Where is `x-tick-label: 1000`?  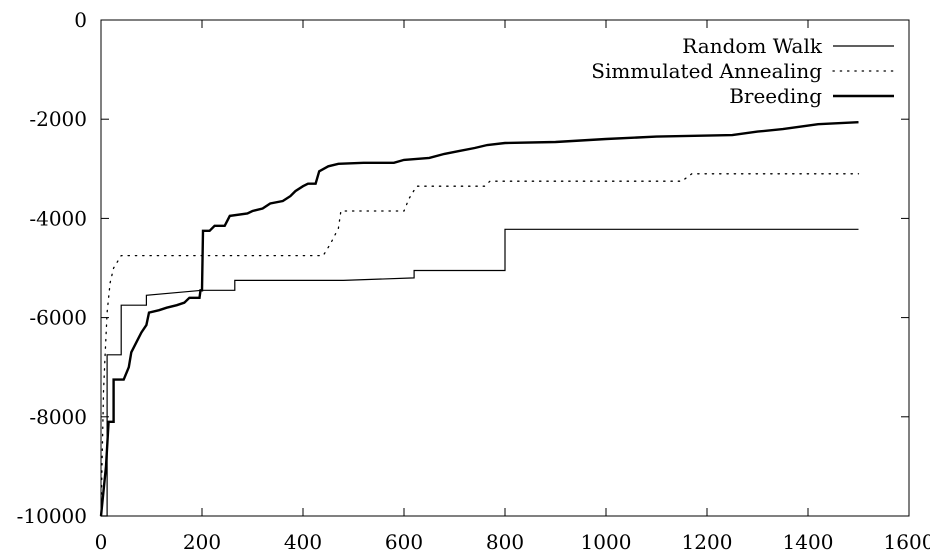
x-tick-label: 1000 is located at coordinates (606, 542).